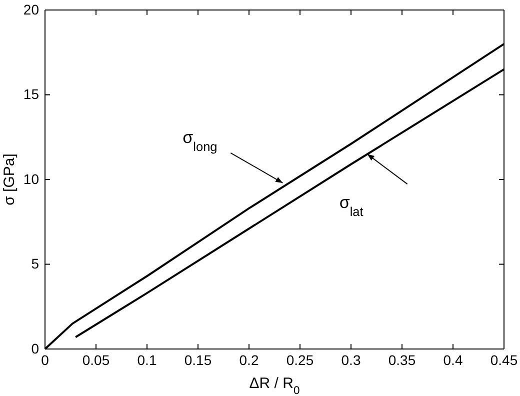 The width and height of the screenshot is (520, 396). What do you see at coordinates (351, 206) in the screenshot?
I see `annotation: σ$_{lat}$` at bounding box center [351, 206].